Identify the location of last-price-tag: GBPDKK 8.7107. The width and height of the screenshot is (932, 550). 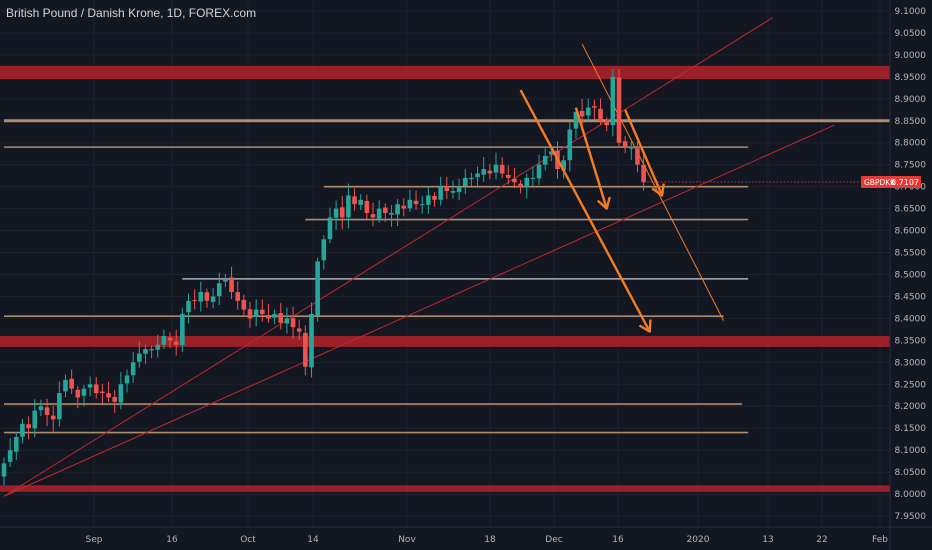
(891, 181).